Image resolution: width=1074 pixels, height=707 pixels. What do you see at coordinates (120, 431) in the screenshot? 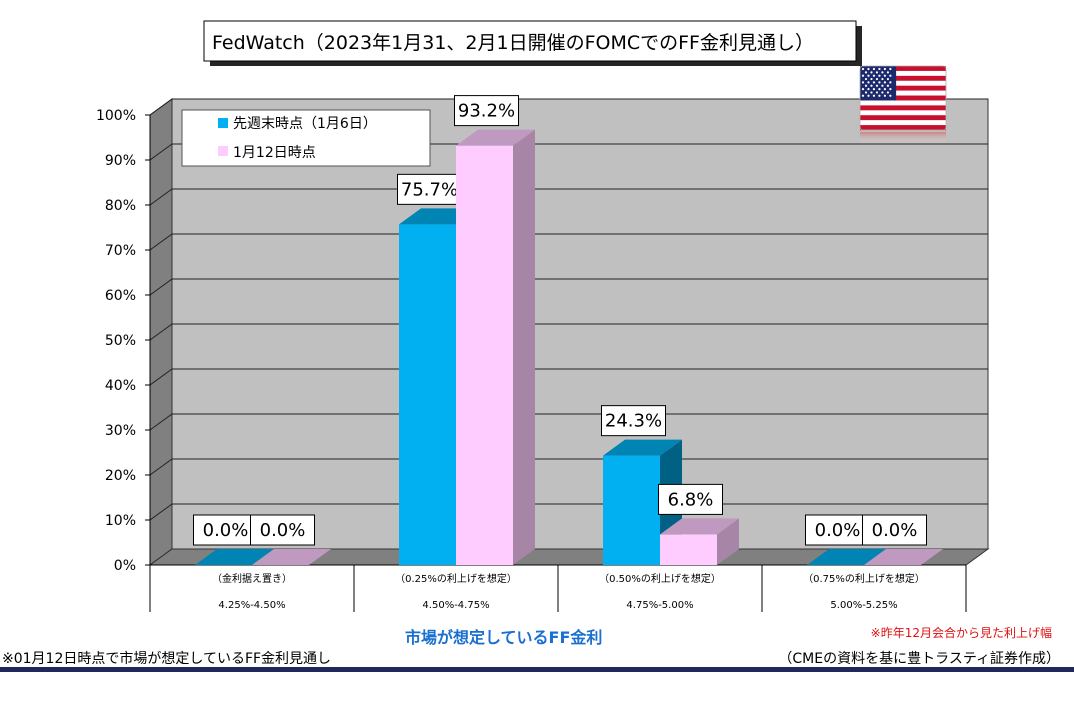
I see `y-tick-label: 30%` at bounding box center [120, 431].